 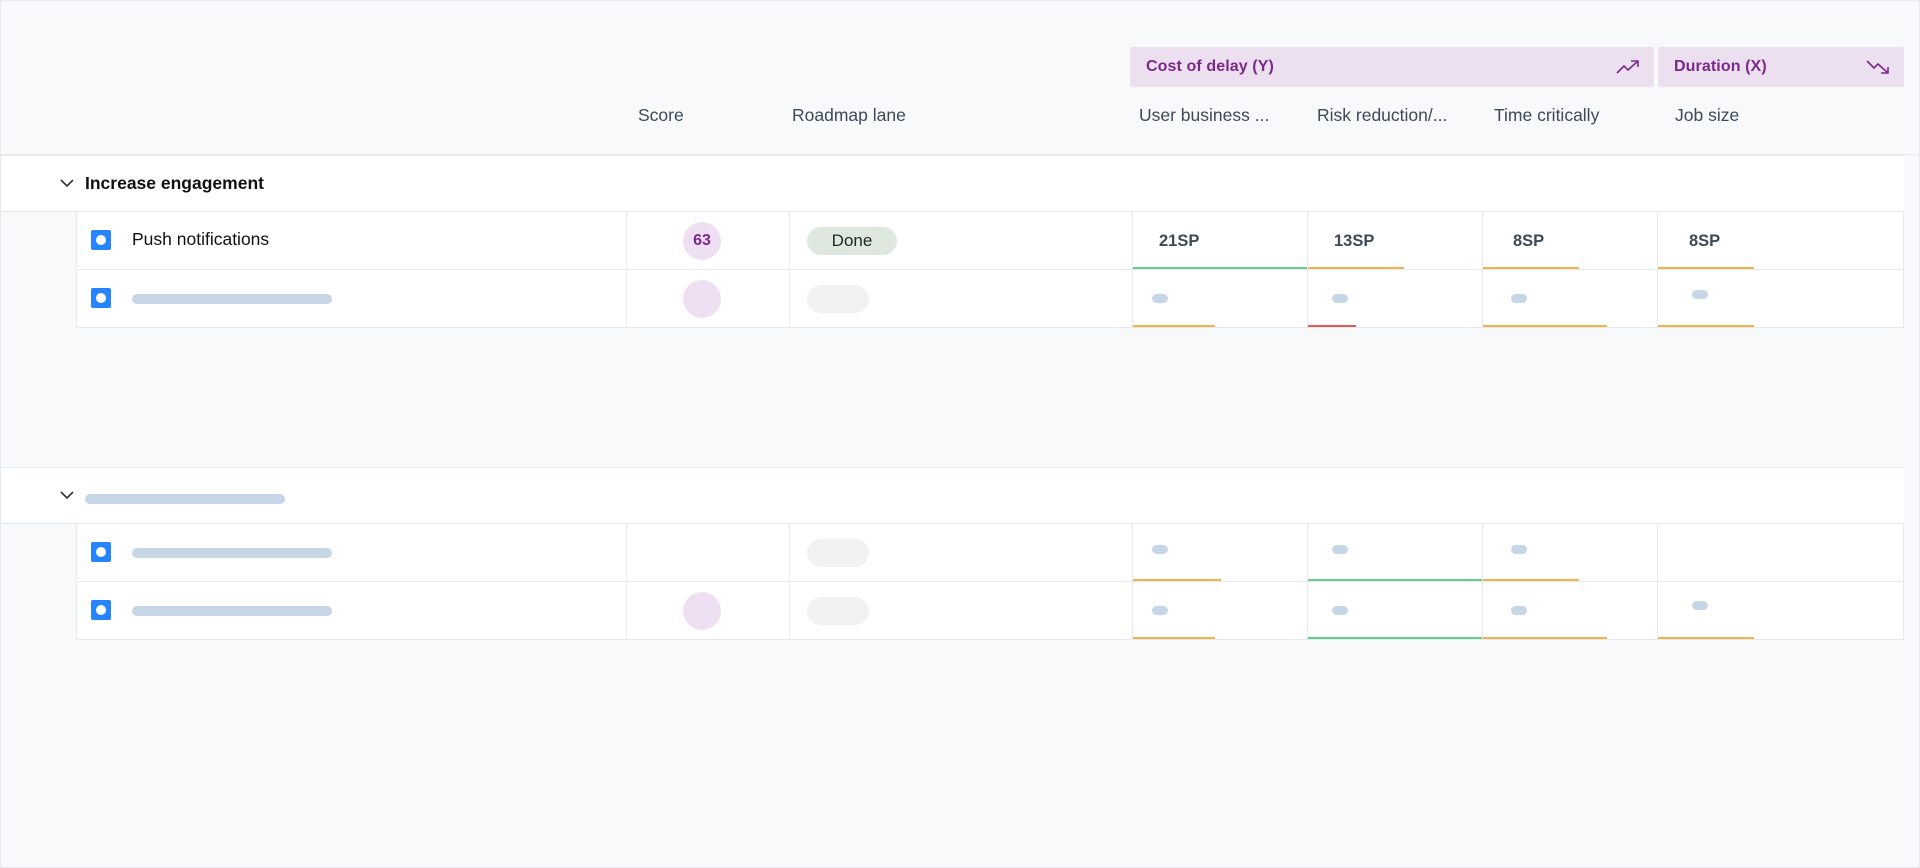 I want to click on column-header-score: Score, so click(x=661, y=115).